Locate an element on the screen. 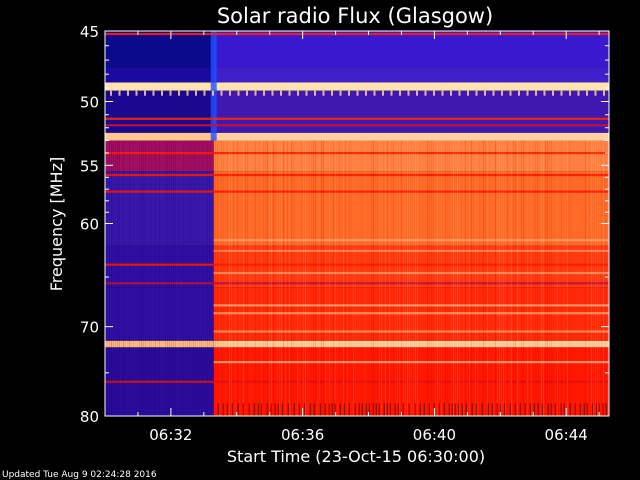 The image size is (640, 480). x-tick-label-0: 06:32 is located at coordinates (170, 435).